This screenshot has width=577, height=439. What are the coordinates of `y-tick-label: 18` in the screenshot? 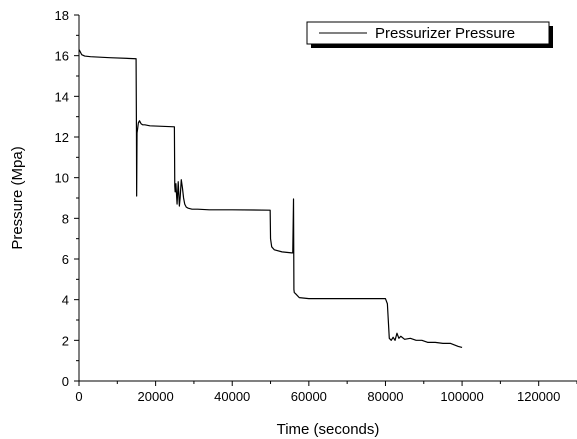 It's located at (62, 15).